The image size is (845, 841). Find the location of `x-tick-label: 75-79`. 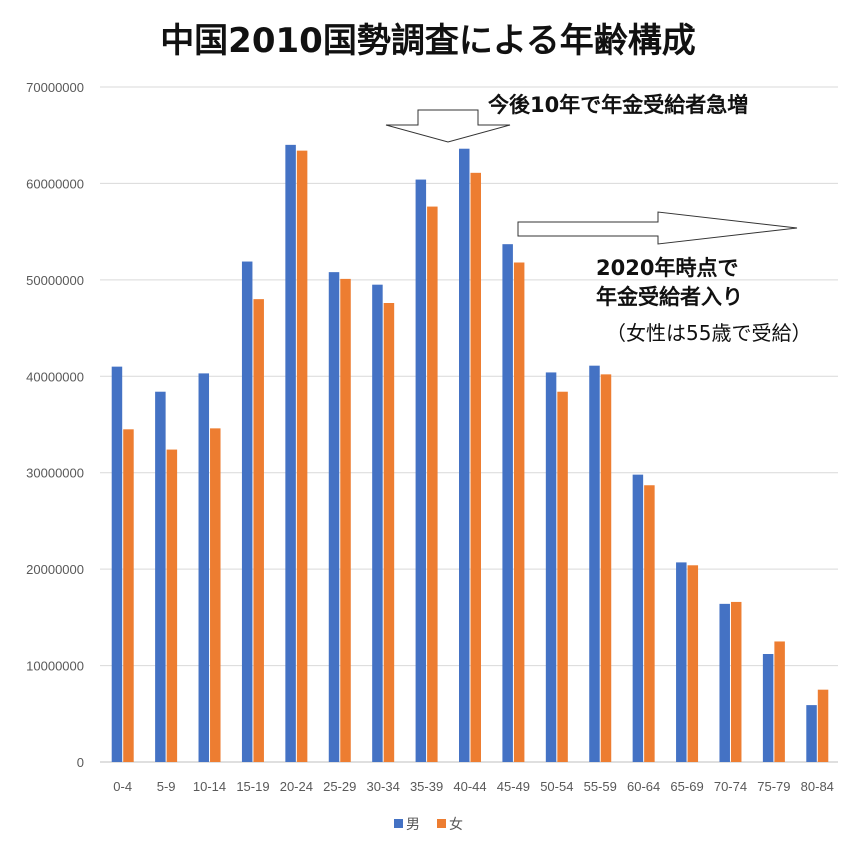

x-tick-label: 75-79 is located at coordinates (773, 786).